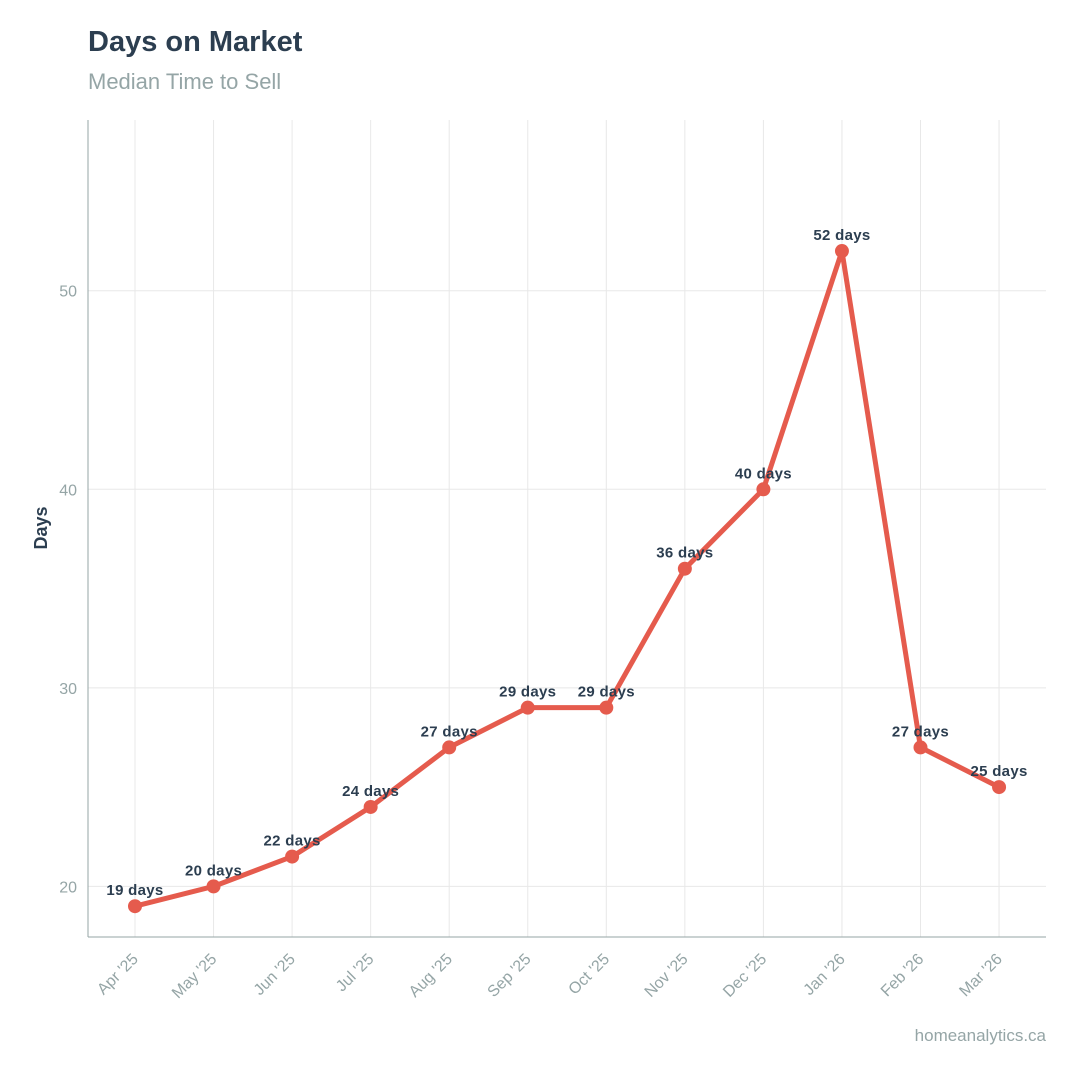 Image resolution: width=1080 pixels, height=1080 pixels. What do you see at coordinates (998, 771) in the screenshot?
I see `data-label: 25 days` at bounding box center [998, 771].